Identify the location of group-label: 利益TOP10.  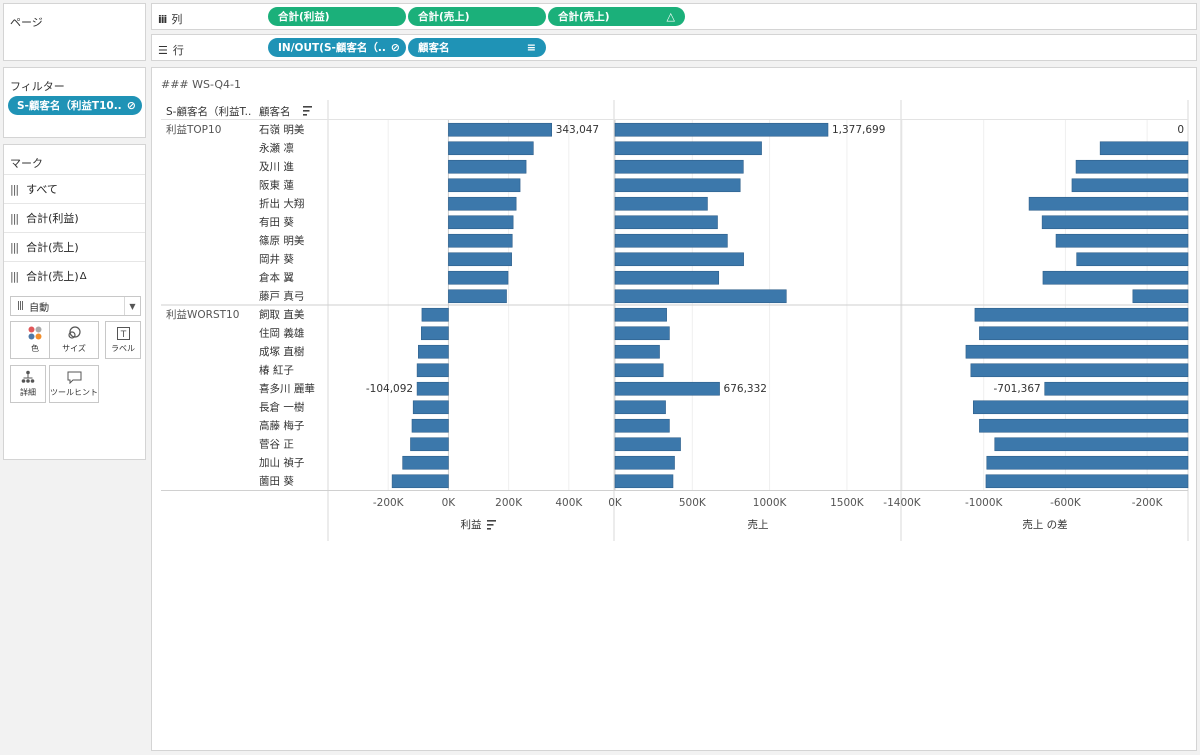
(193, 129).